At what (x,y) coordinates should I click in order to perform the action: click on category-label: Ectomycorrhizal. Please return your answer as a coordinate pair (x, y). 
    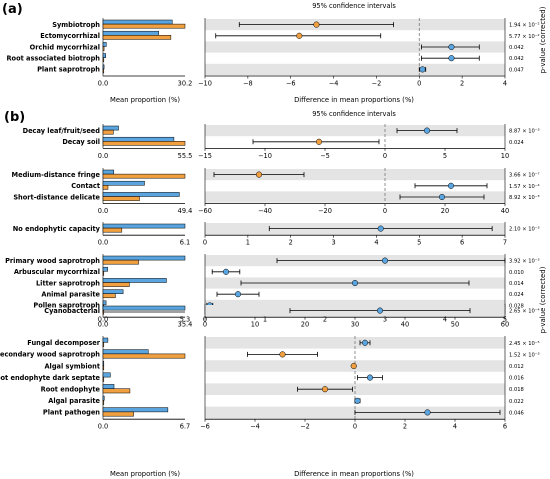
    Looking at the image, I should click on (70, 36).